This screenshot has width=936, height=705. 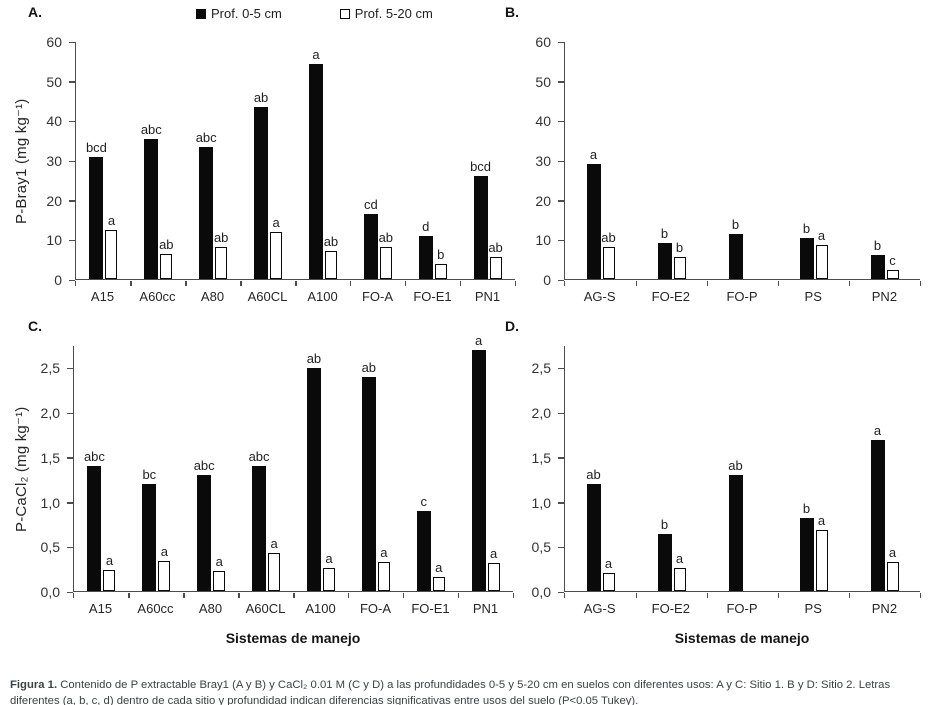 I want to click on filled-square-swatch, so click(x=201, y=13).